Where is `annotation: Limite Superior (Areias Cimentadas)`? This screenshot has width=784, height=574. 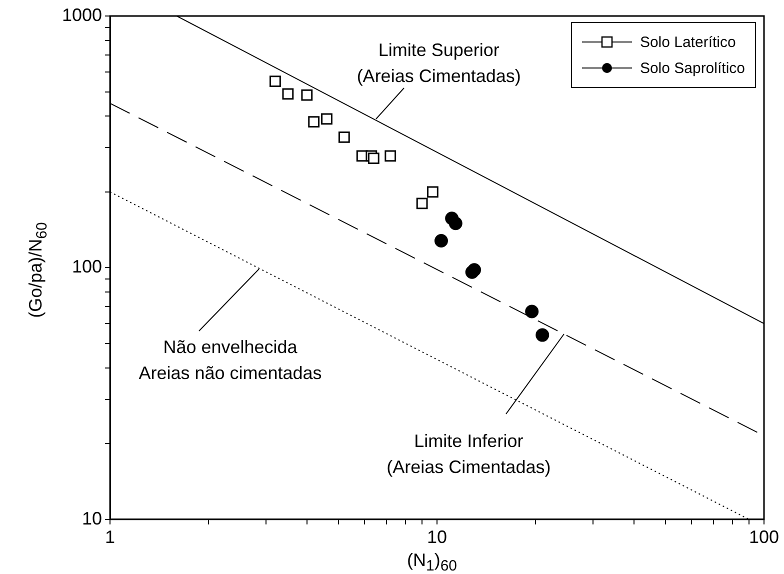 annotation: Limite Superior (Areias Cimentadas) is located at coordinates (438, 63).